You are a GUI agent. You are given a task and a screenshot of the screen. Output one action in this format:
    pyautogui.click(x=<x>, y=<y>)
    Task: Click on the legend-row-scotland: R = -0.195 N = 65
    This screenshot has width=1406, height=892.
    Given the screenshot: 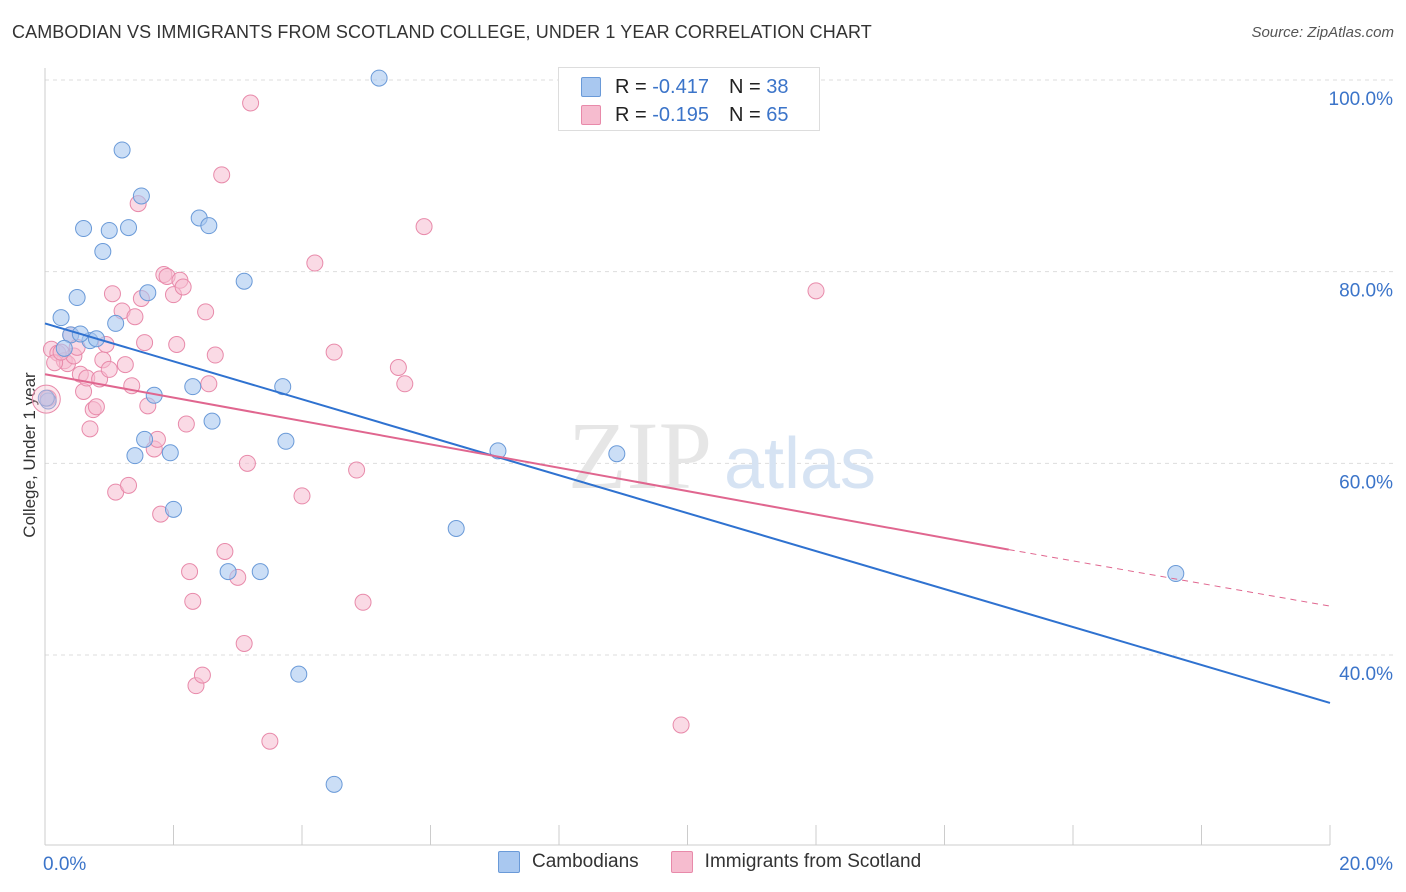 What is the action you would take?
    pyautogui.click(x=673, y=115)
    